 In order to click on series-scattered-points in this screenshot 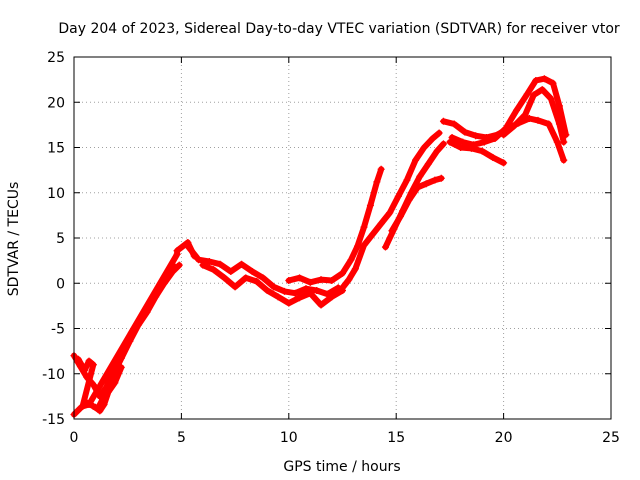, I will do `click(136, 324)`.